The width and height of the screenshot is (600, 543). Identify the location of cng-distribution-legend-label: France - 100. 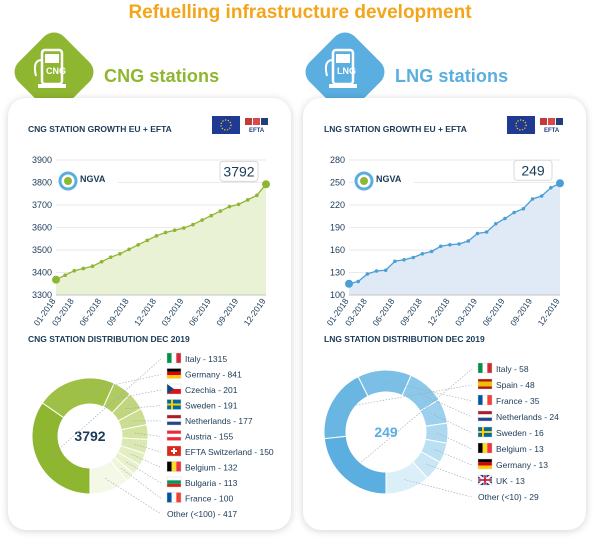
(209, 499).